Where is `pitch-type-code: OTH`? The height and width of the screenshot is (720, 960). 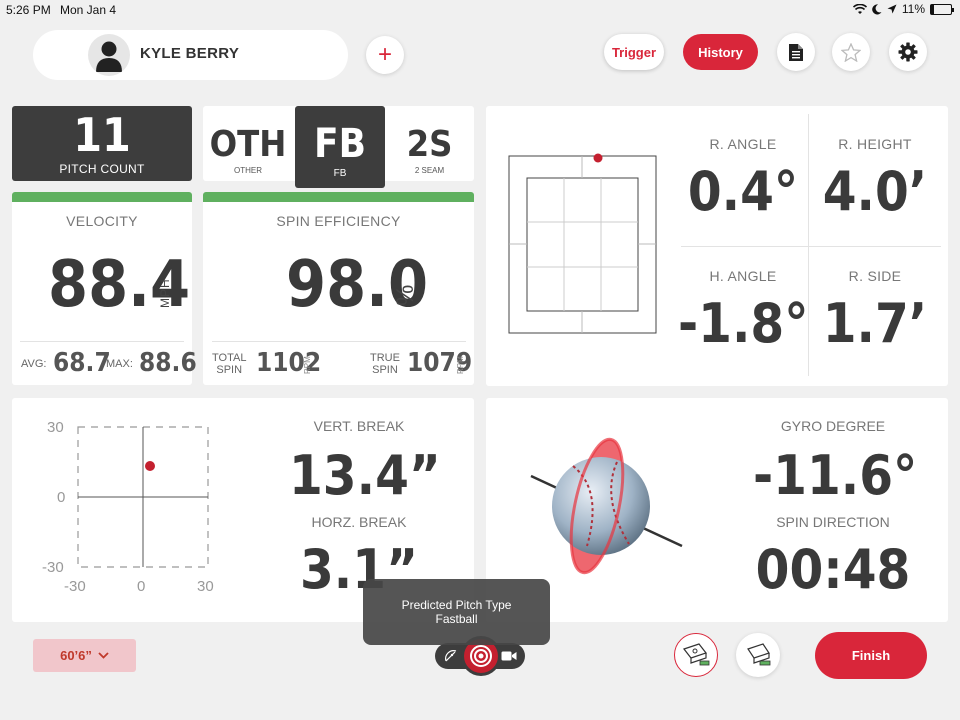 pitch-type-code: OTH is located at coordinates (248, 144).